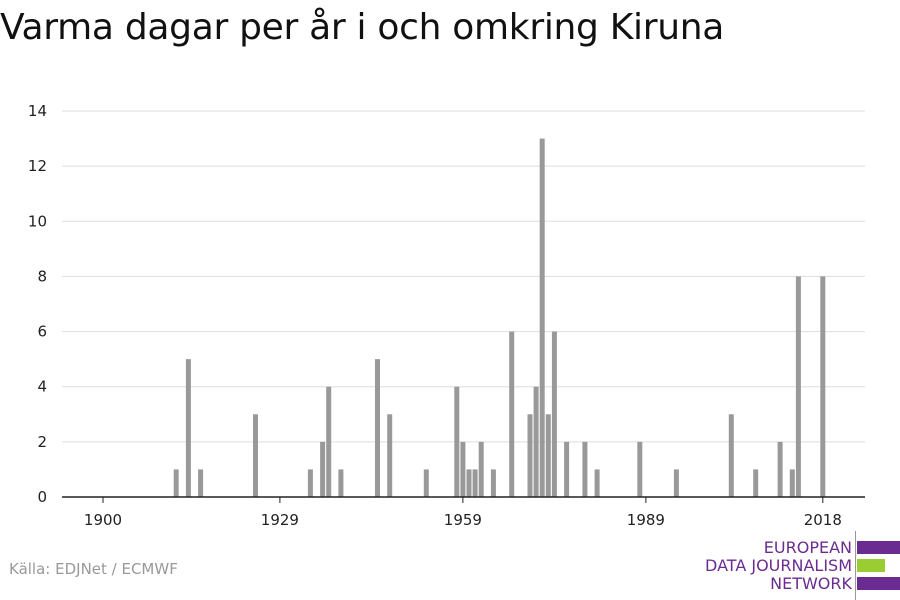 The width and height of the screenshot is (900, 600). What do you see at coordinates (807, 547) in the screenshot?
I see `logo-line-european: EUROPEAN` at bounding box center [807, 547].